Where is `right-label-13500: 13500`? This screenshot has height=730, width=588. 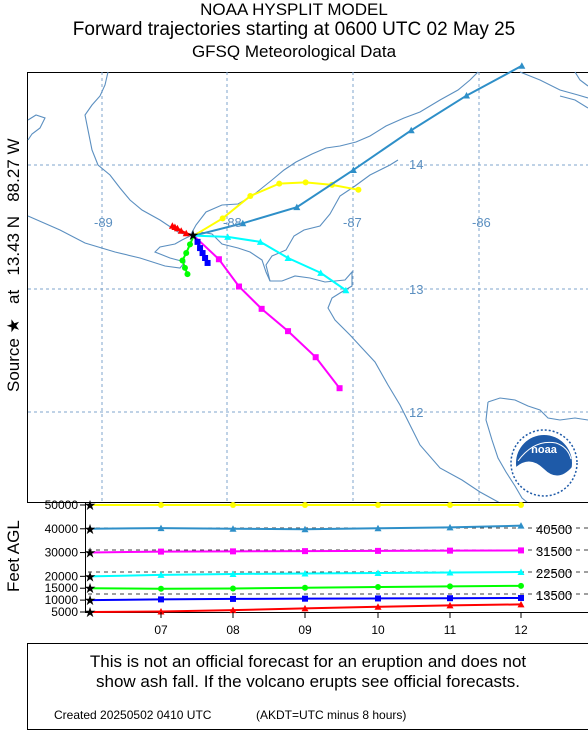
right-label-13500: 13500 is located at coordinates (554, 595).